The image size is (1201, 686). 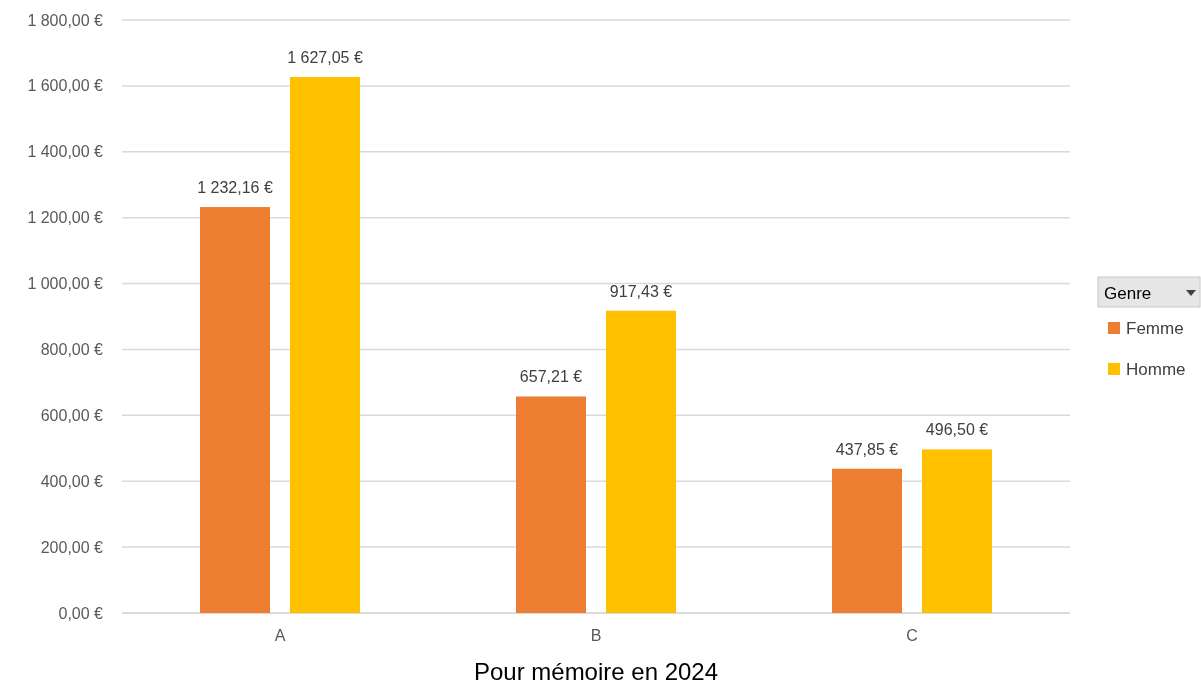 I want to click on y-tick-label: 1 400,00 €, so click(x=65, y=152).